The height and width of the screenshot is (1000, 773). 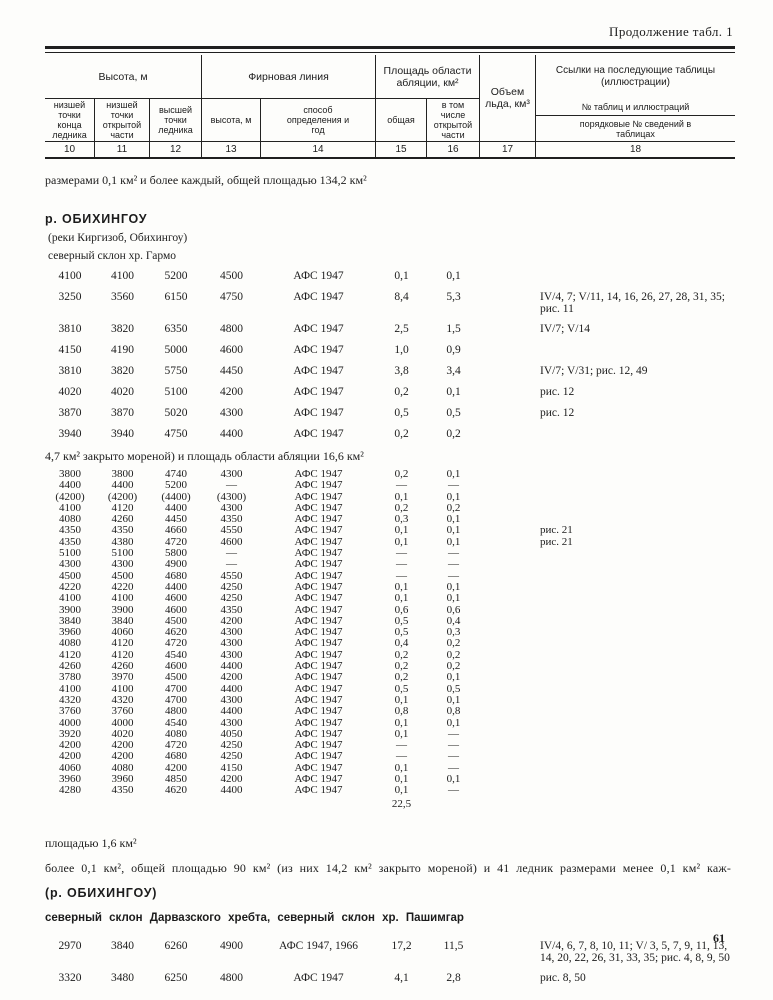 I want to click on cell-col-15: 17,2, so click(x=401, y=945).